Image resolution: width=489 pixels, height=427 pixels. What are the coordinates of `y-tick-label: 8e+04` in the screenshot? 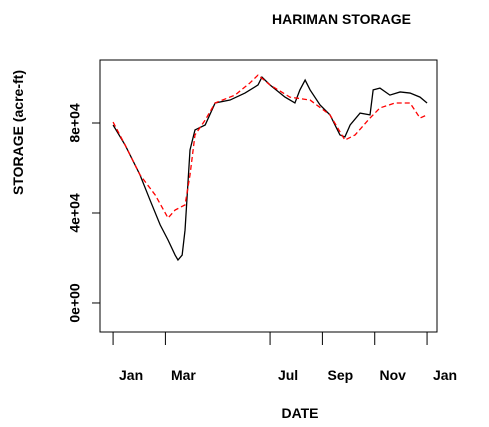 It's located at (75, 123).